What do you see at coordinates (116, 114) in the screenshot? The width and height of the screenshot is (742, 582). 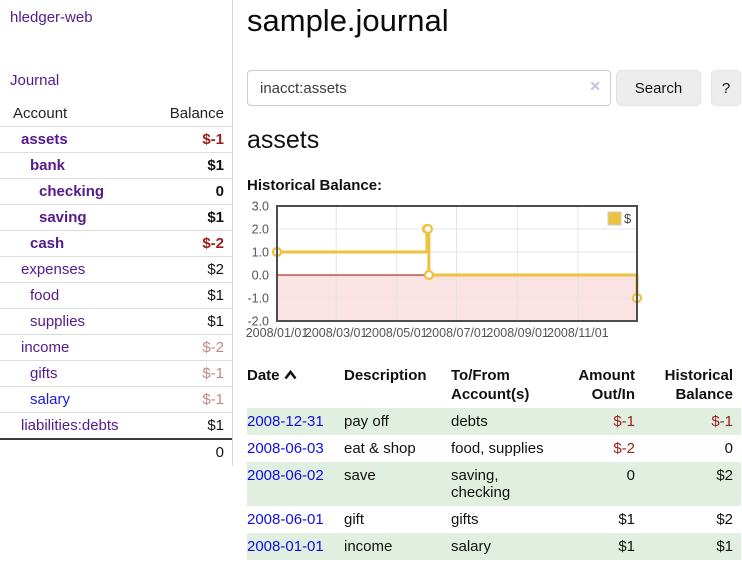 I see `sidebar-accounts-header: Account Balance` at bounding box center [116, 114].